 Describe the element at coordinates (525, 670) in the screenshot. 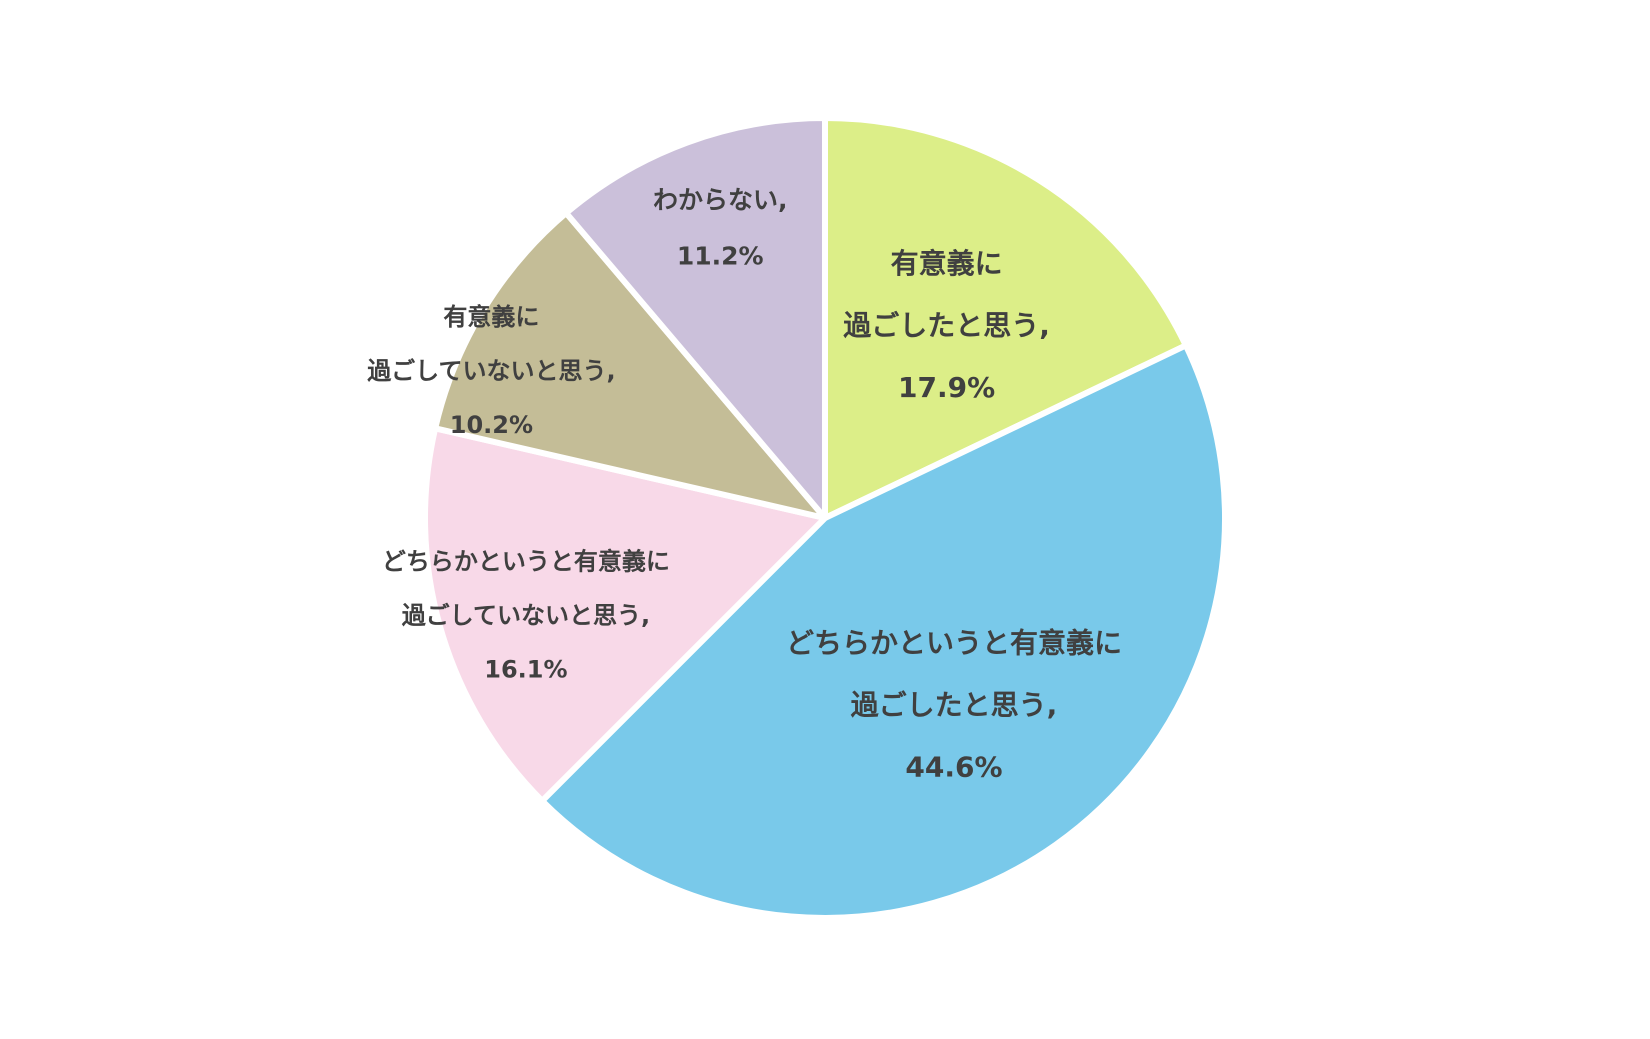

I see `slice-value-label: 16.1%` at that location.